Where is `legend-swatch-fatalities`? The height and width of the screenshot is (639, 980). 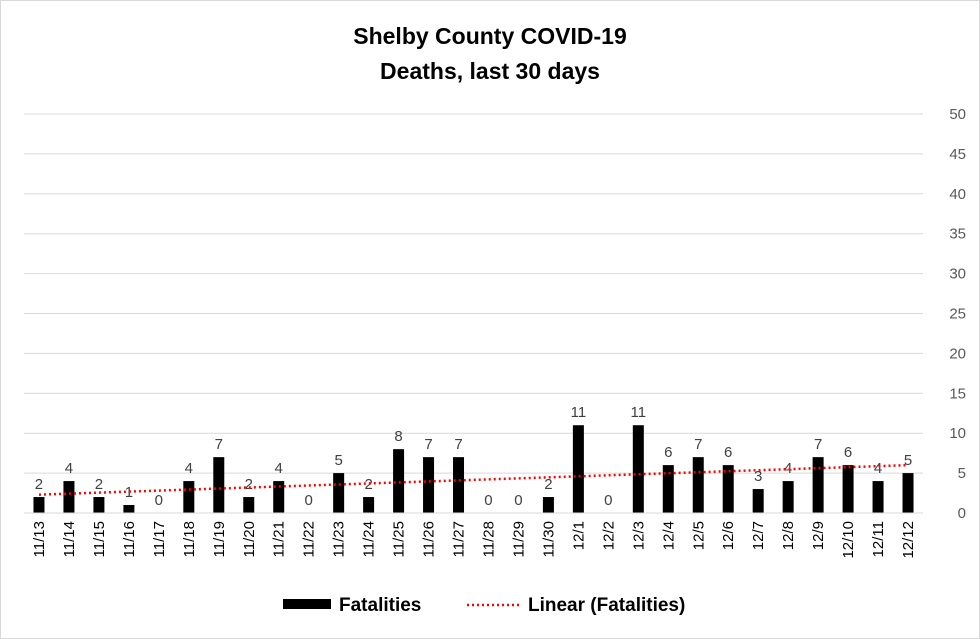 legend-swatch-fatalities is located at coordinates (307, 604).